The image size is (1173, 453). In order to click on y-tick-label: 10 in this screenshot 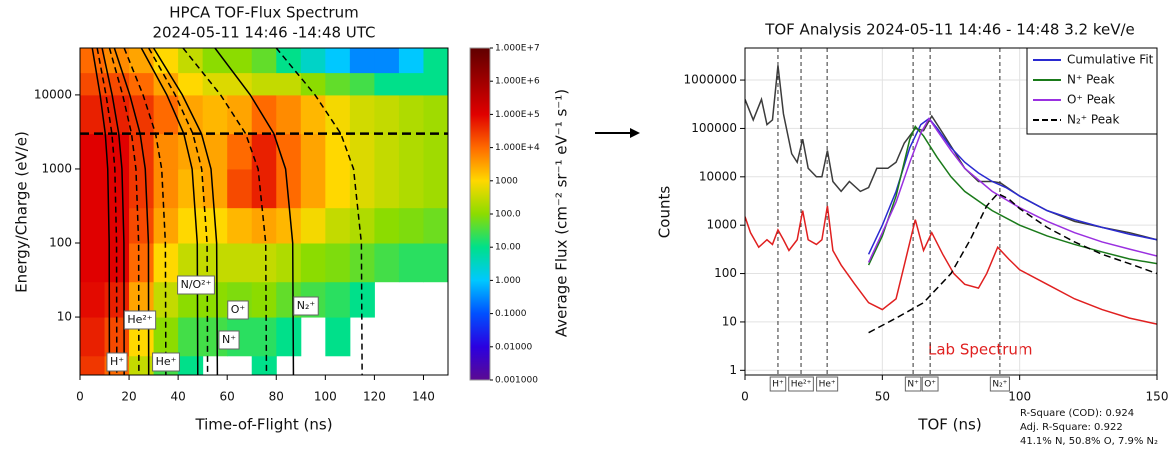, I will do `click(729, 321)`.